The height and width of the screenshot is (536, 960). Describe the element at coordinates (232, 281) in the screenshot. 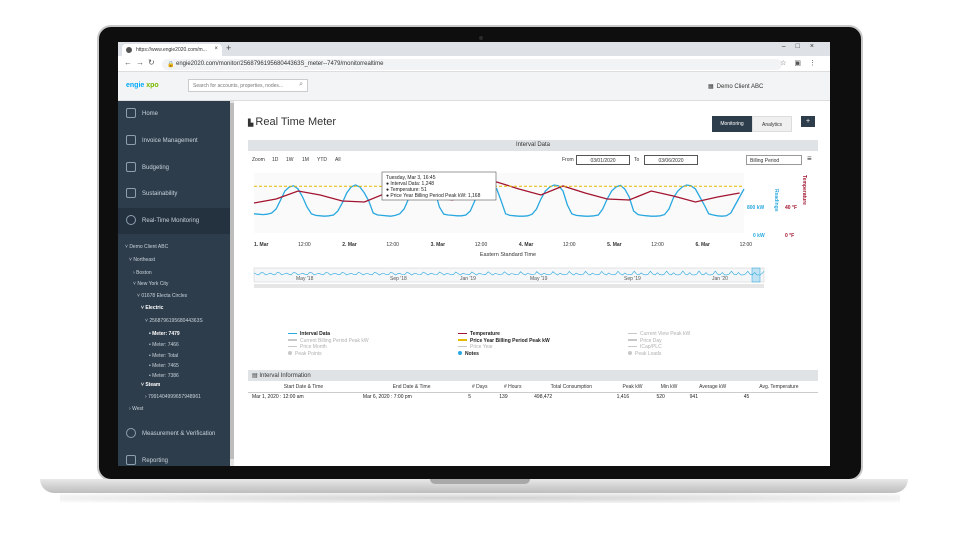

I see `scrollbar-thumb` at that location.